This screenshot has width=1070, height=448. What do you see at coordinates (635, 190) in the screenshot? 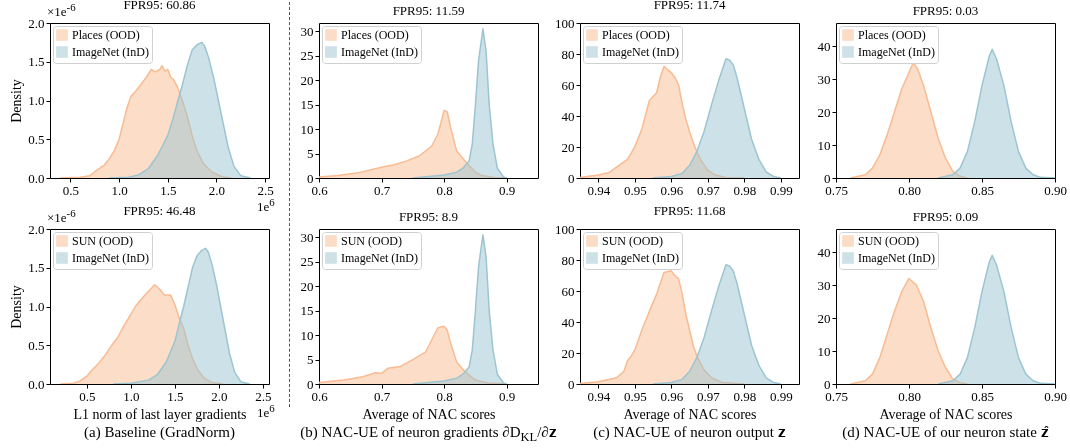
I see `x-tick-label: 0.95` at bounding box center [635, 190].